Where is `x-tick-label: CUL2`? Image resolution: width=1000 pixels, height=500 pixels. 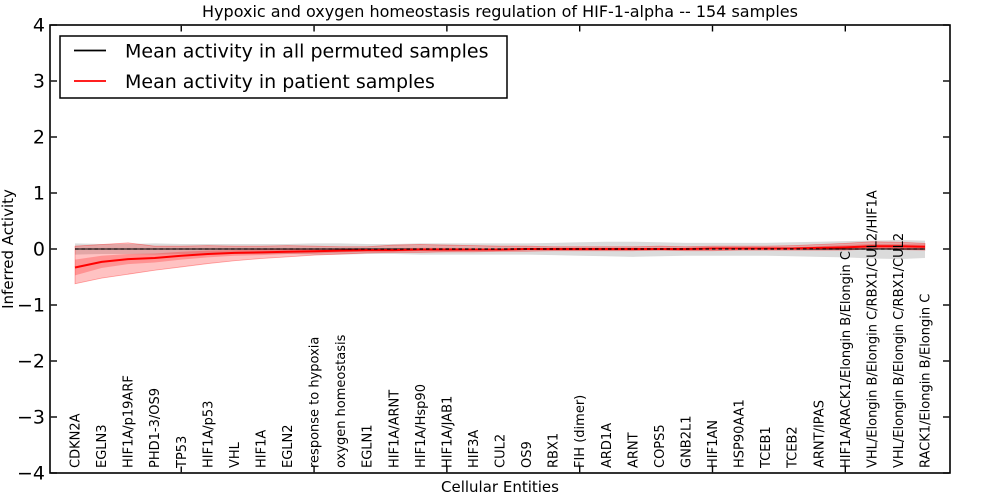
x-tick-label: CUL2 is located at coordinates (501, 451).